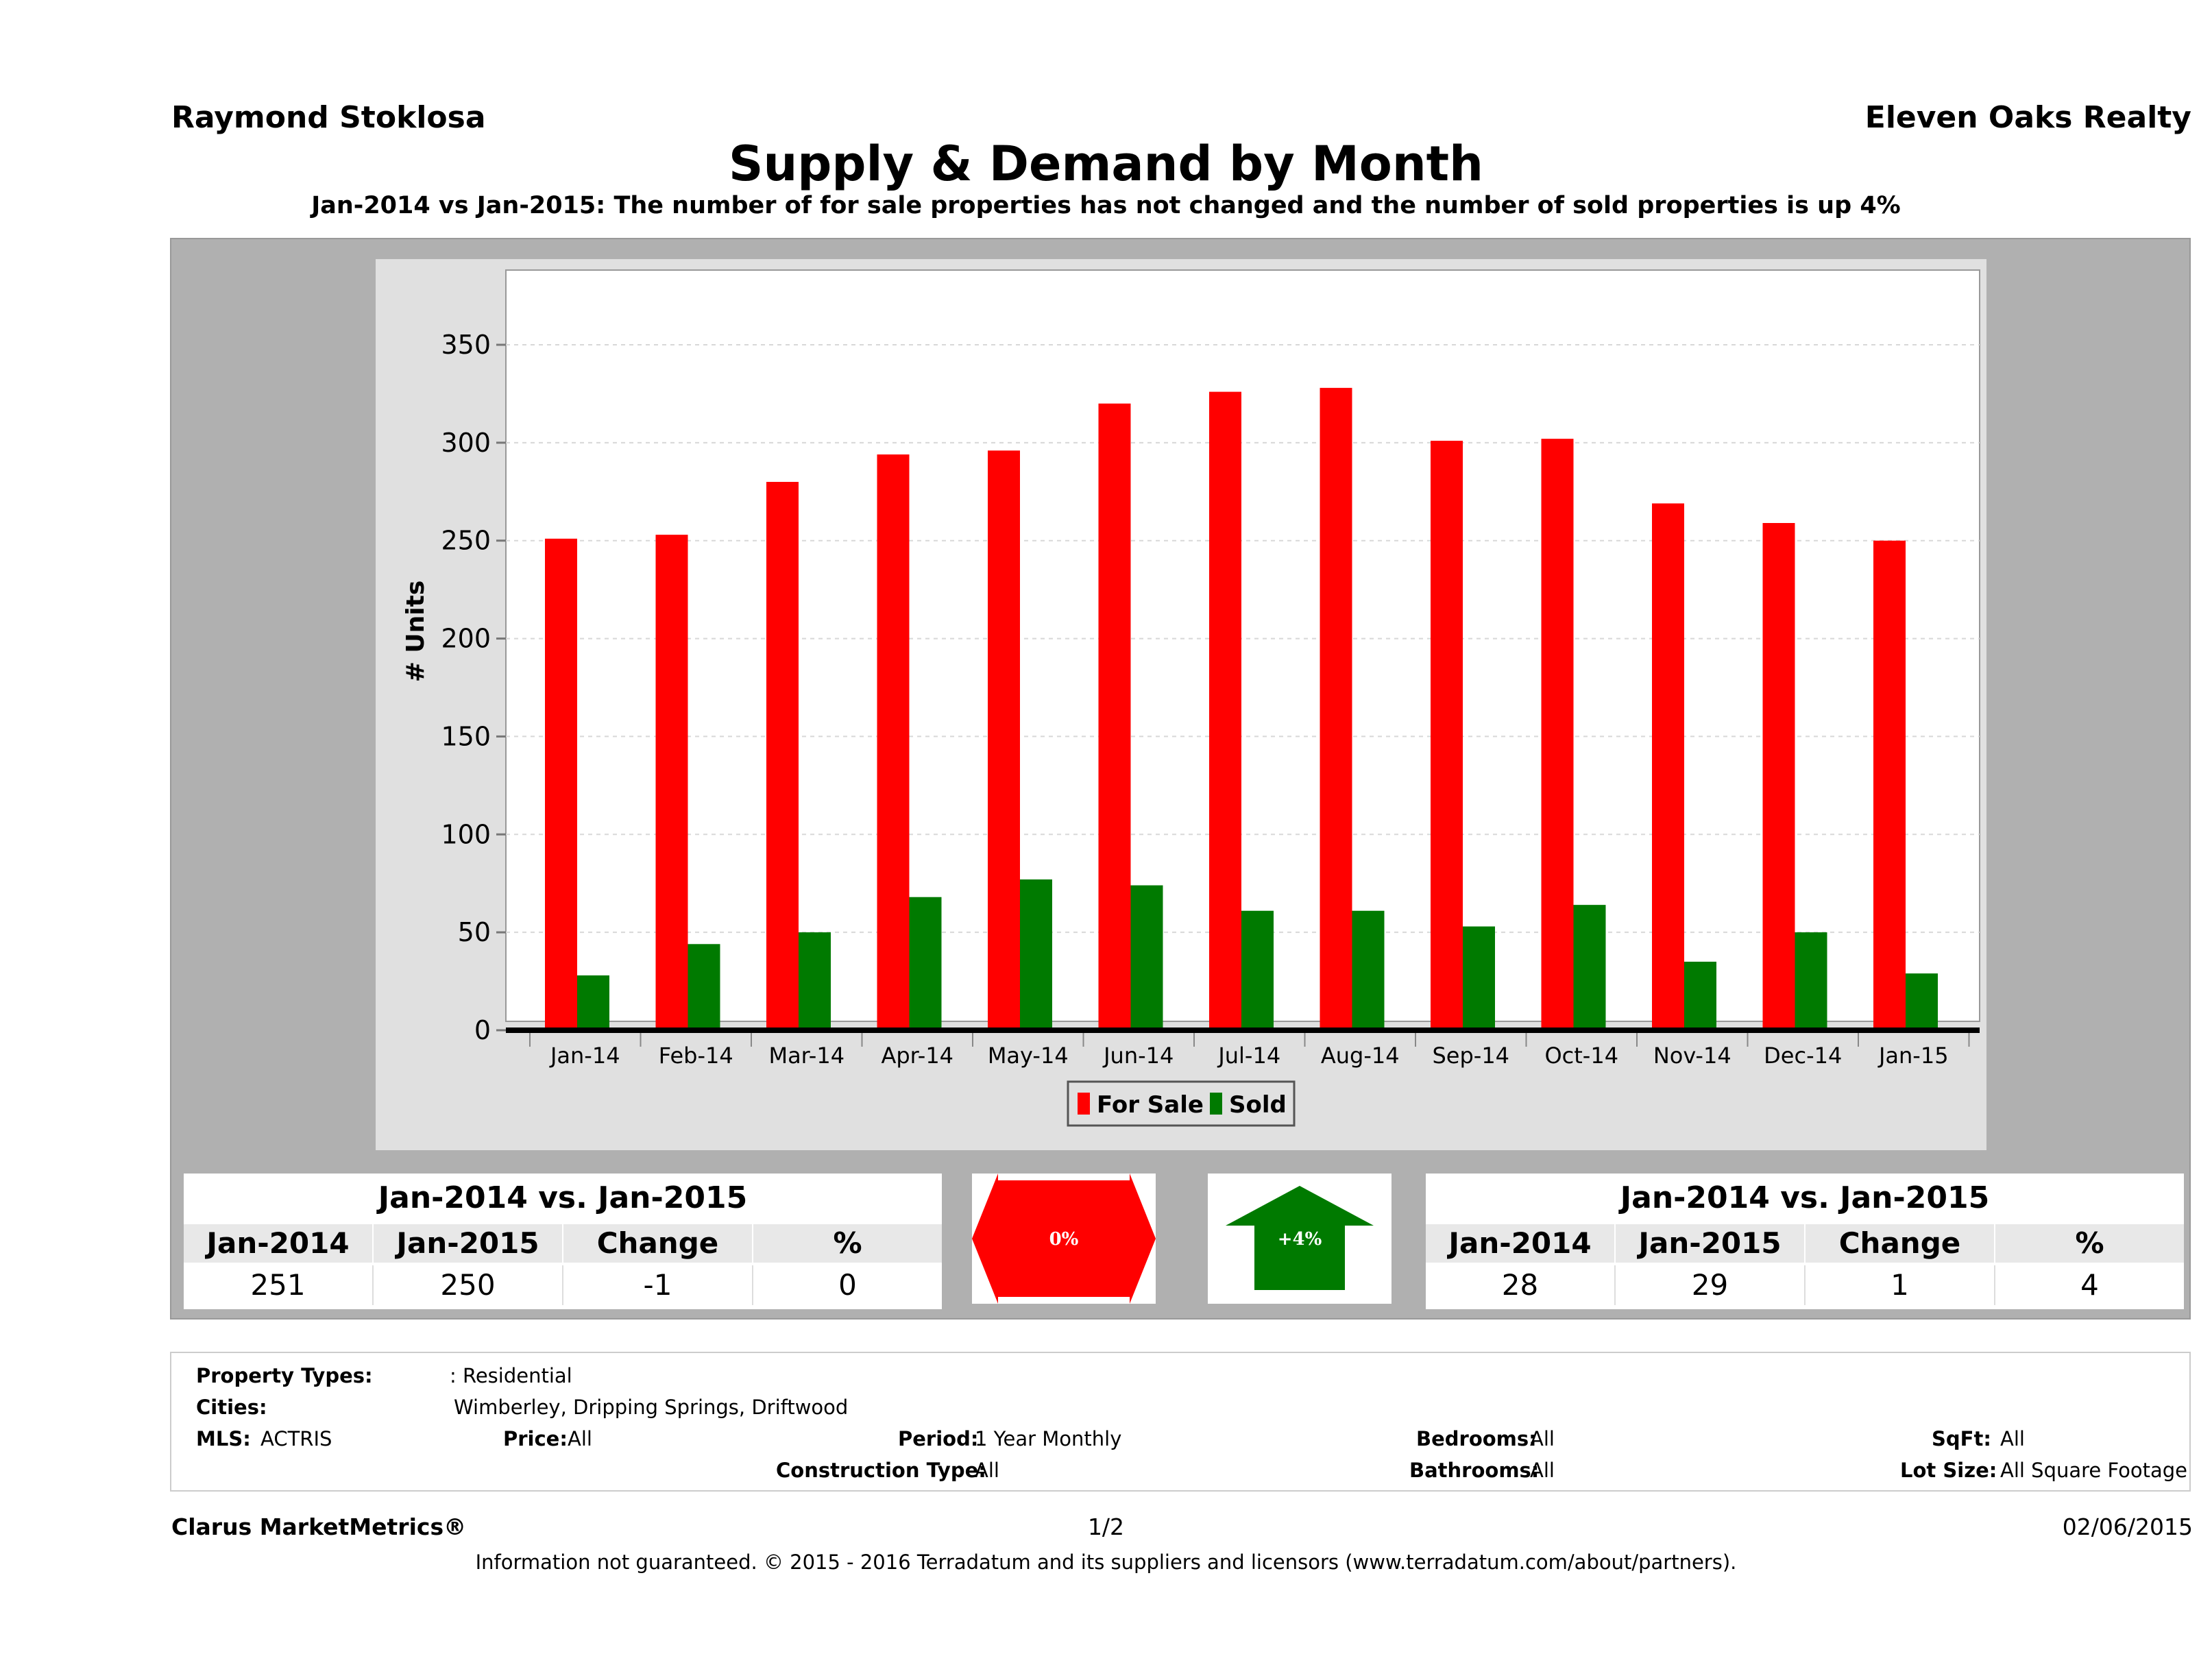  What do you see at coordinates (466, 541) in the screenshot?
I see `y-tick-label: 250` at bounding box center [466, 541].